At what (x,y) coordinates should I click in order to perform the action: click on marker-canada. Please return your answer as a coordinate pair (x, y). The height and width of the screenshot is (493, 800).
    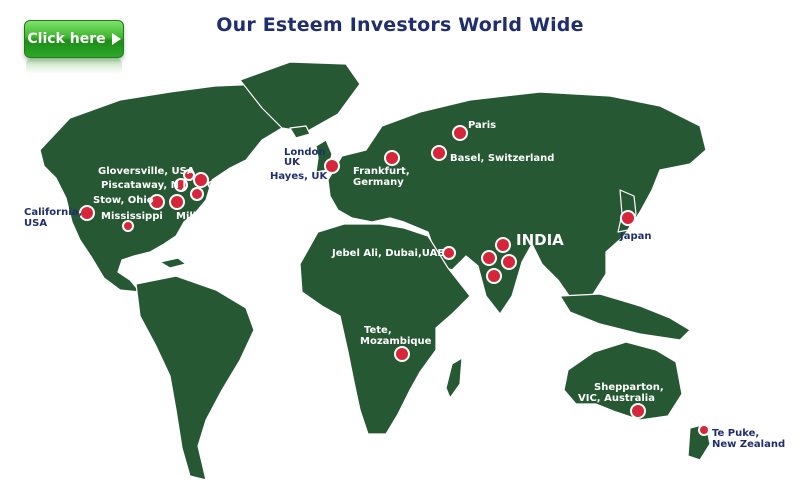
    Looking at the image, I should click on (201, 180).